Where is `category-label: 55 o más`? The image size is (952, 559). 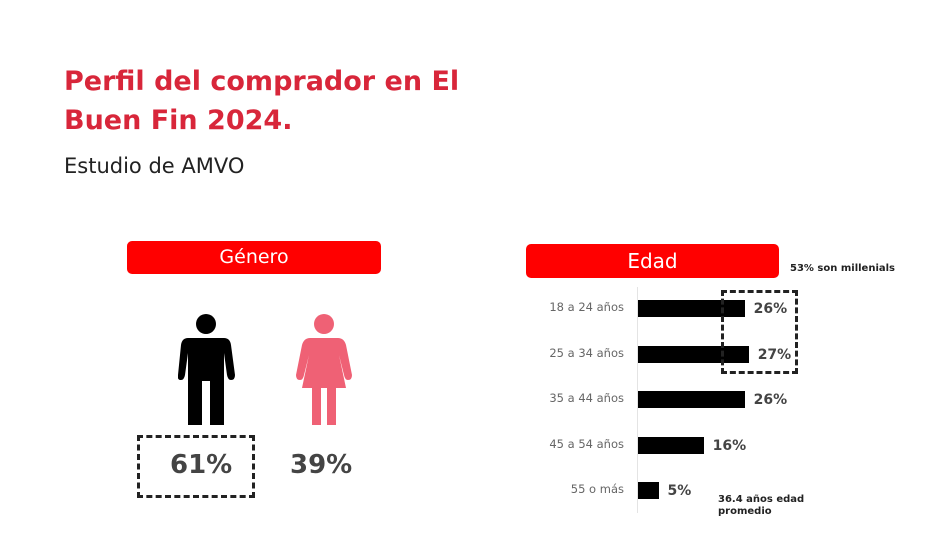 category-label: 55 o más is located at coordinates (597, 489).